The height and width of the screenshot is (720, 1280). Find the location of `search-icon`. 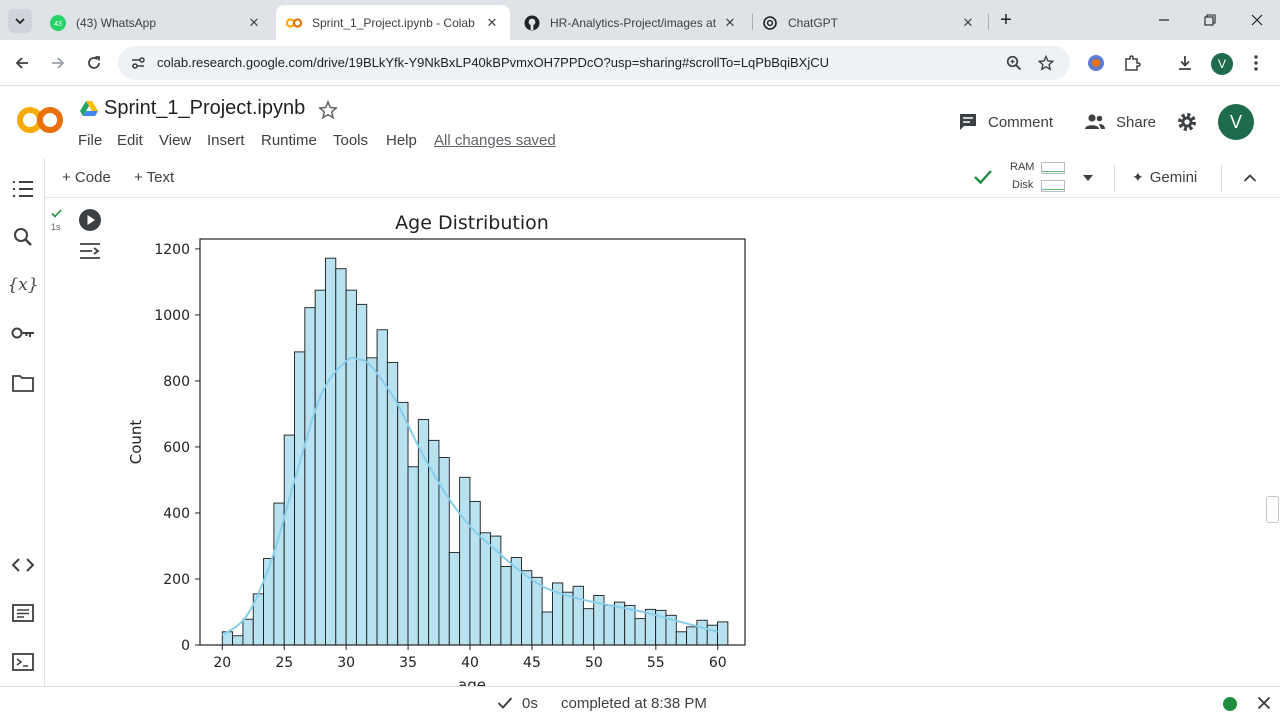

search-icon is located at coordinates (23, 237).